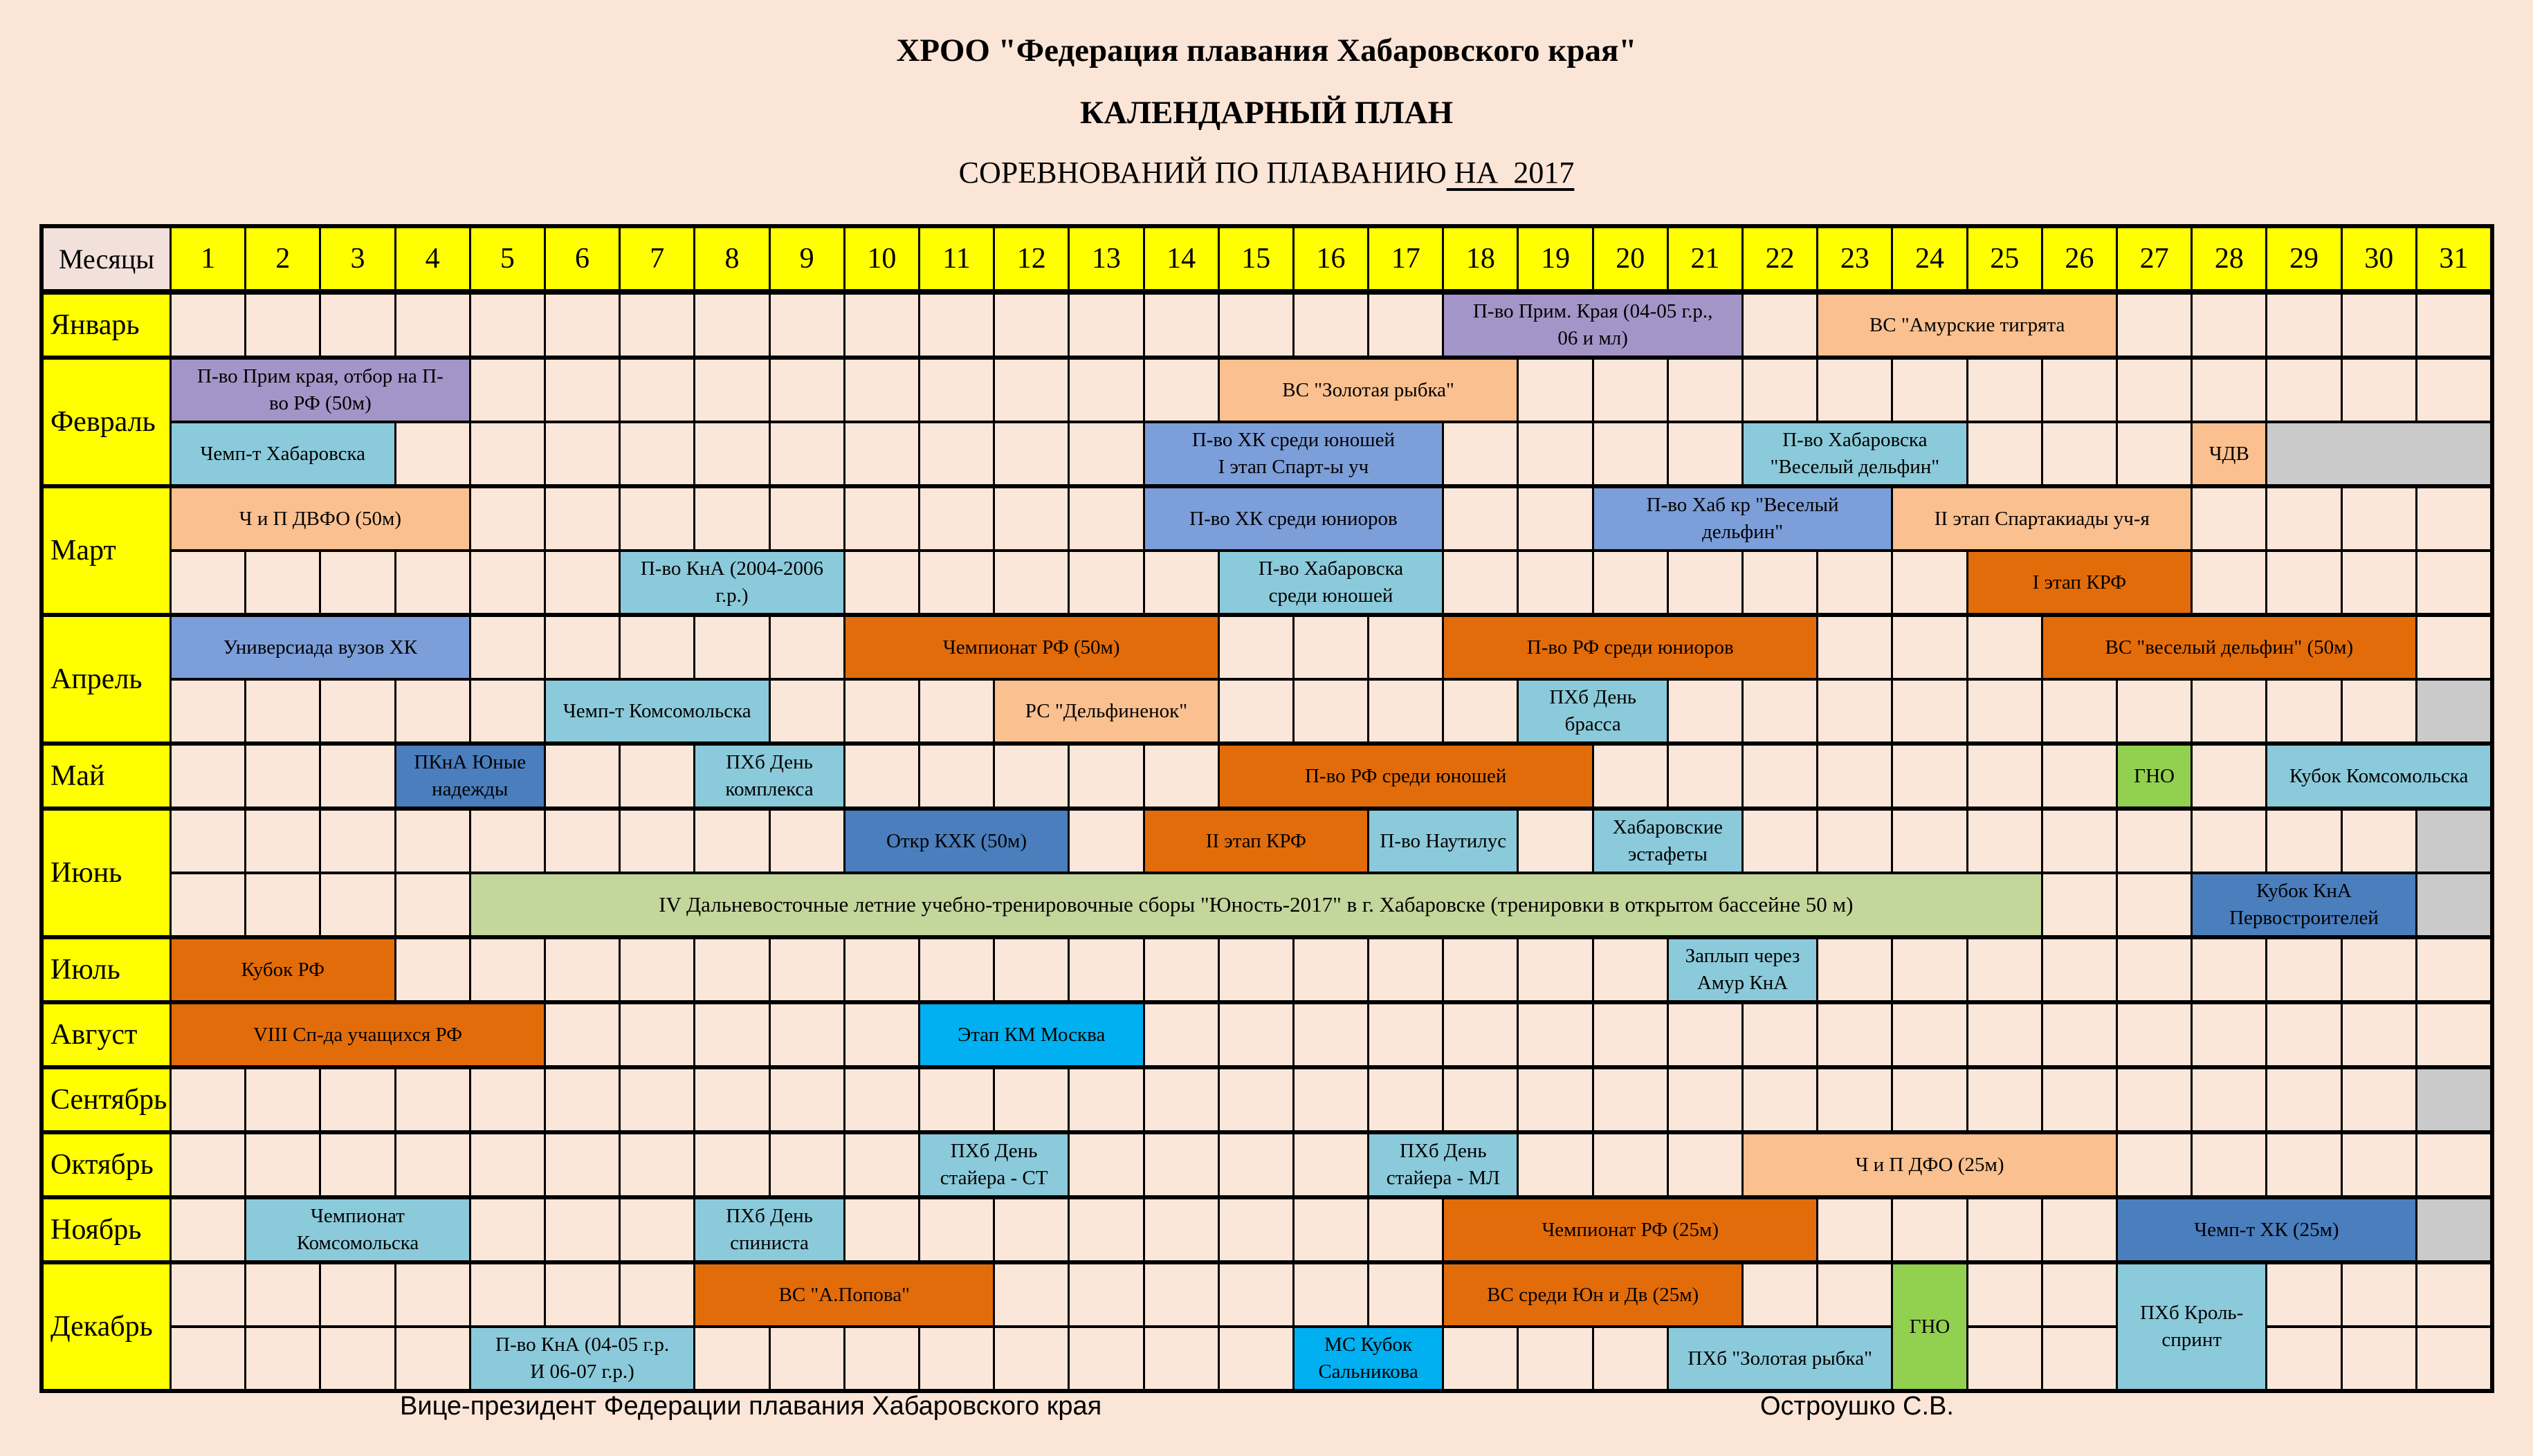 The image size is (2533, 1456). Describe the element at coordinates (2079, 258) in the screenshot. I see `day-header-cell: 26` at that location.